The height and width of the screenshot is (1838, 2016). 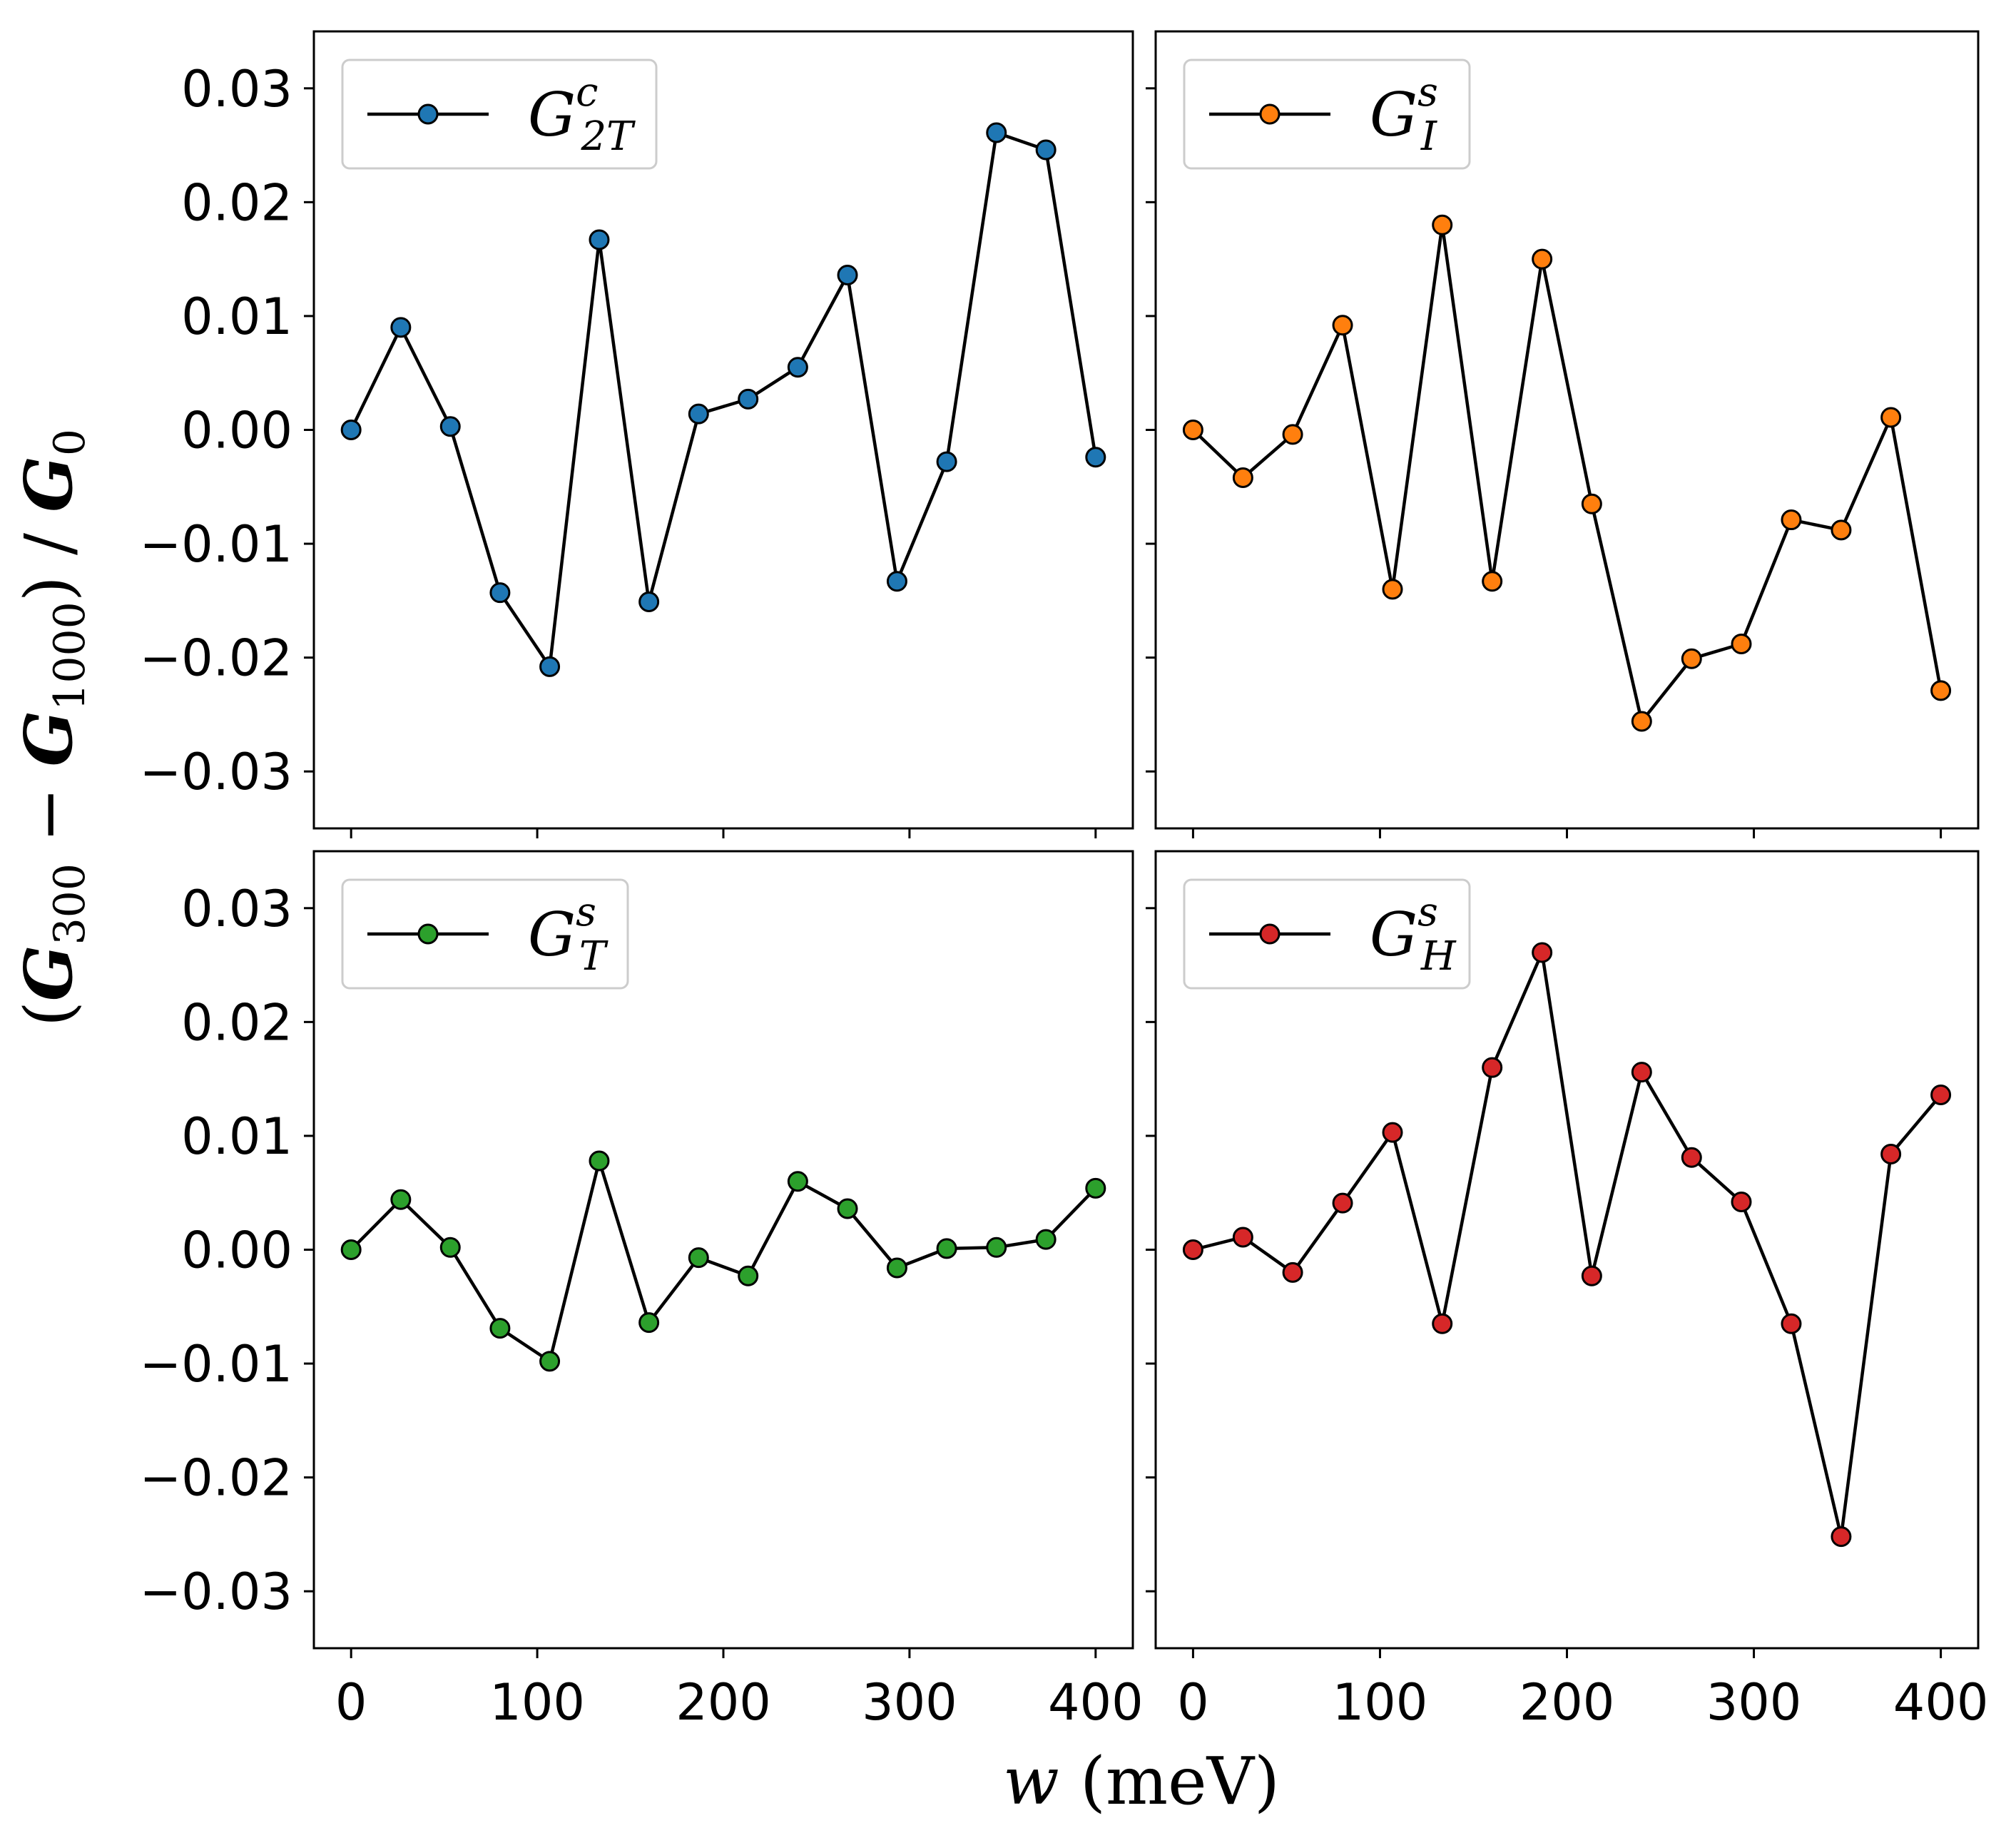 I want to click on y-label-g2: G, so click(x=48, y=739).